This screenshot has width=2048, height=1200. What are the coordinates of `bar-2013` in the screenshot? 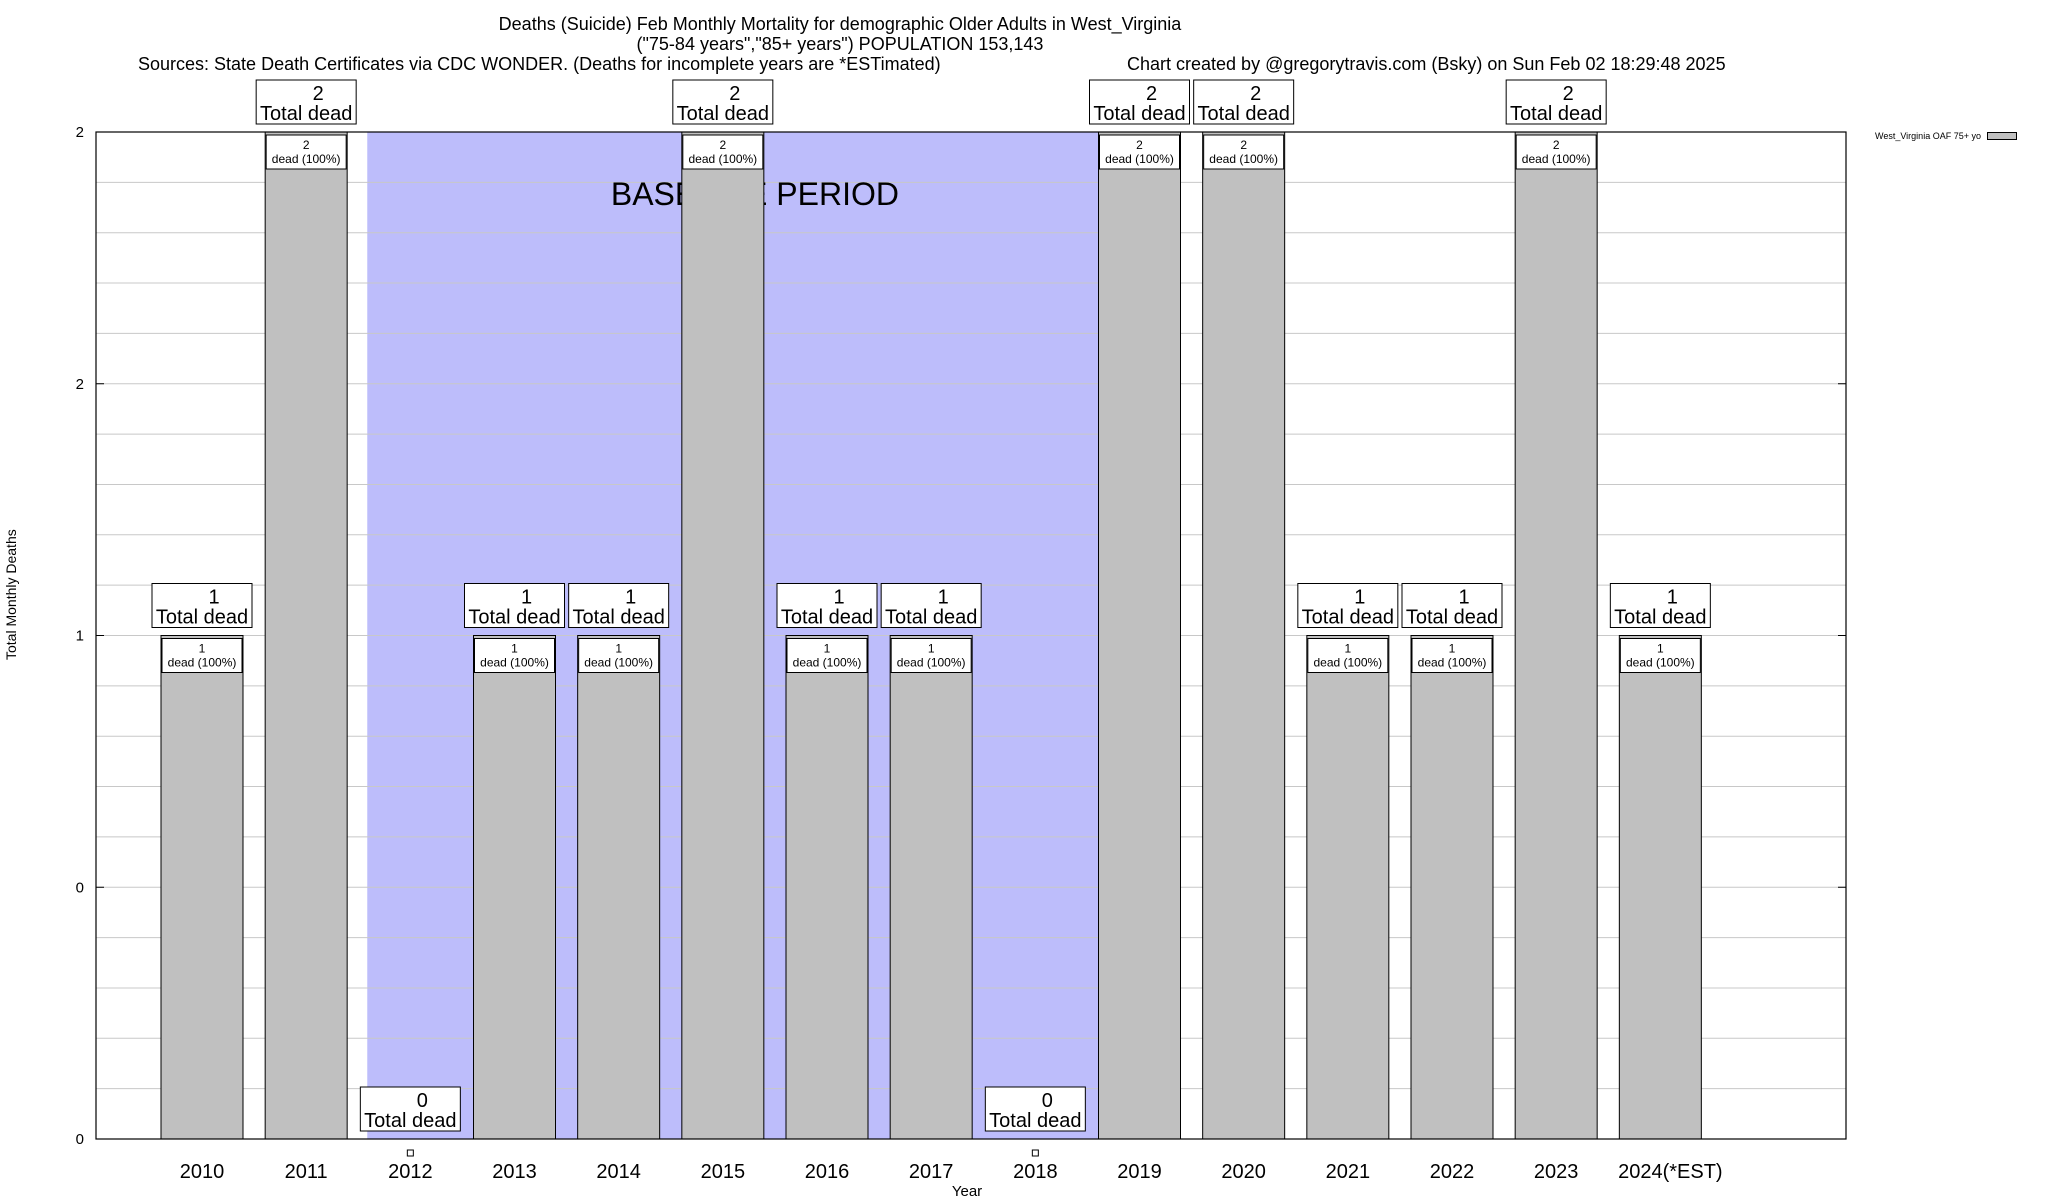 It's located at (514, 887).